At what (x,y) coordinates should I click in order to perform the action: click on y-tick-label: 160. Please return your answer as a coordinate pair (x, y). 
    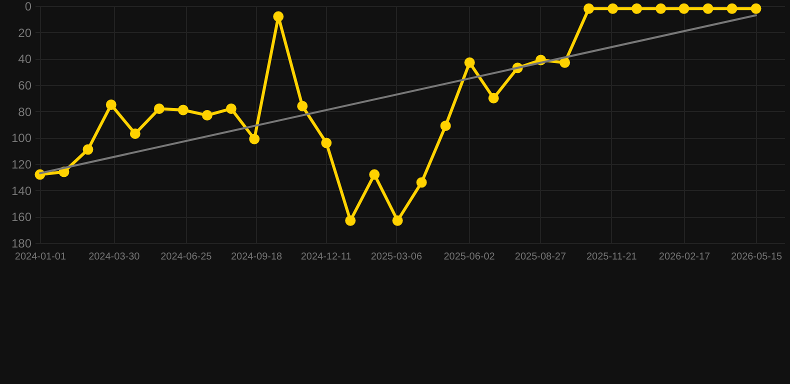
    Looking at the image, I should click on (21, 217).